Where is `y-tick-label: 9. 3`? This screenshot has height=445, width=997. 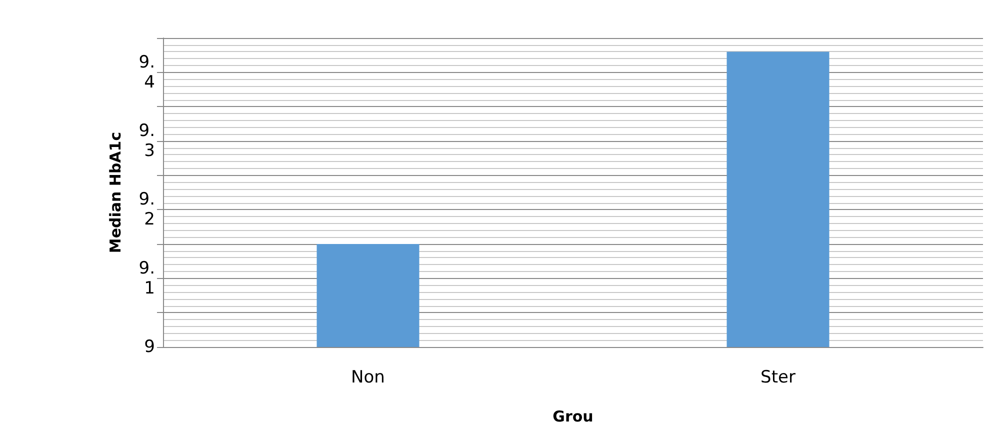
y-tick-label: 9. 3 is located at coordinates (146, 141).